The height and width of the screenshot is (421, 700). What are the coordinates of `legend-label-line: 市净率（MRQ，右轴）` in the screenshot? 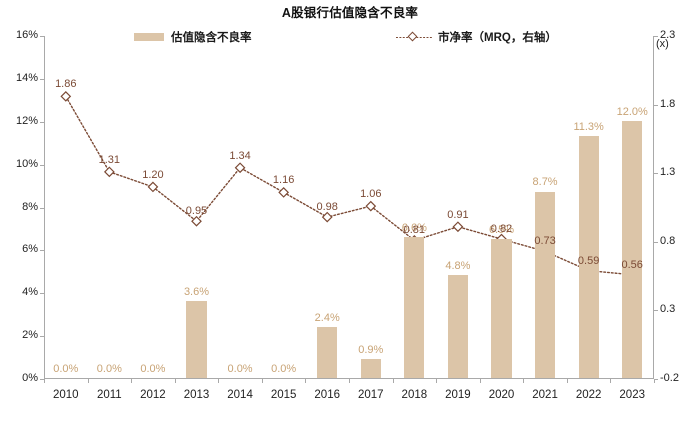 It's located at (497, 38).